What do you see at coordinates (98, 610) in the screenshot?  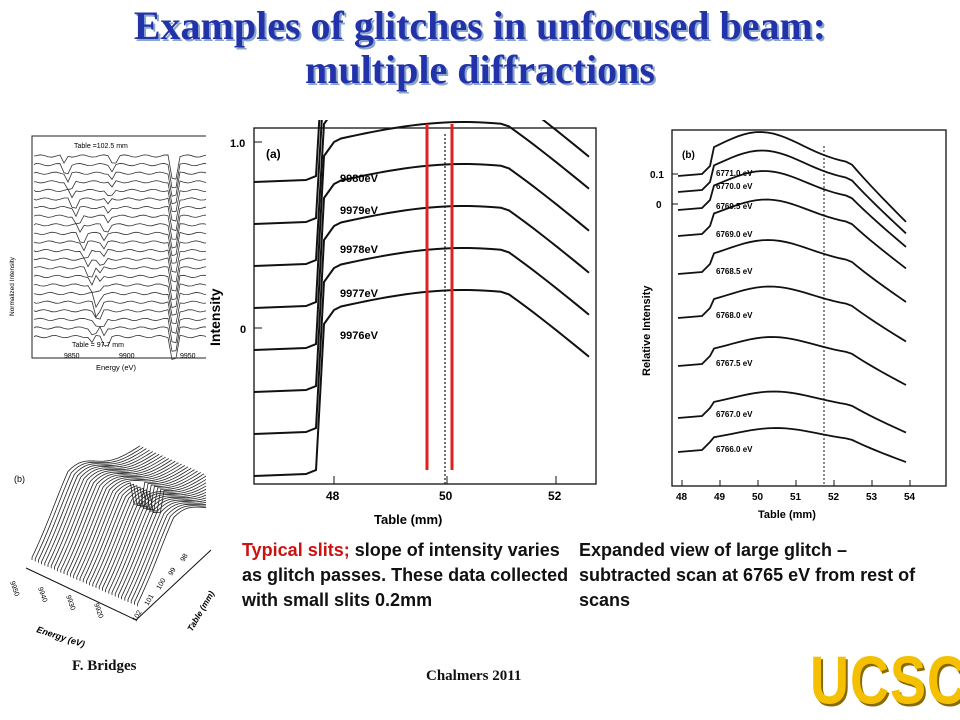 I see `energy-tick-4: 9920` at bounding box center [98, 610].